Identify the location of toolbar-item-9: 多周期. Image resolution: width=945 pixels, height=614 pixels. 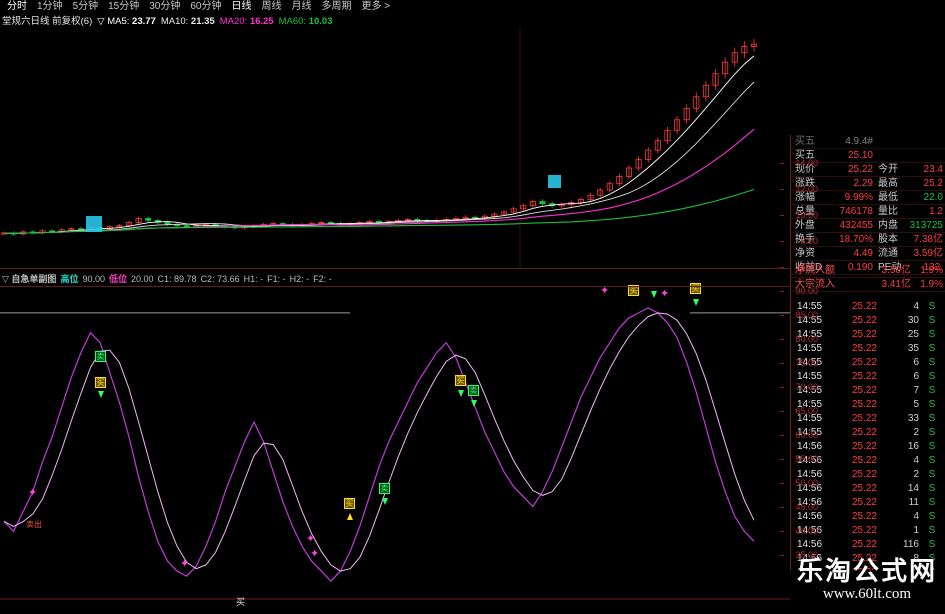
(336, 6).